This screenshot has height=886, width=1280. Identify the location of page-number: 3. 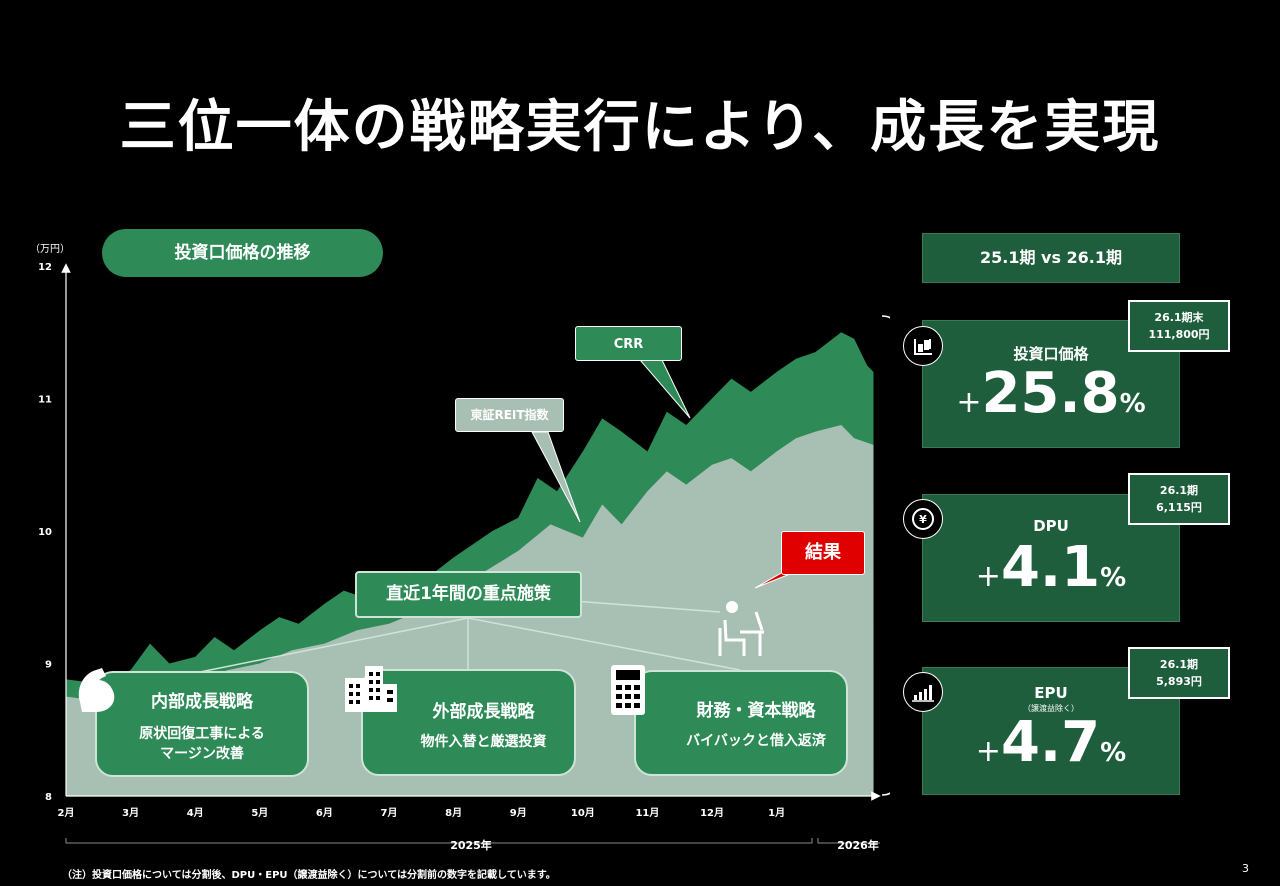
(1245, 868).